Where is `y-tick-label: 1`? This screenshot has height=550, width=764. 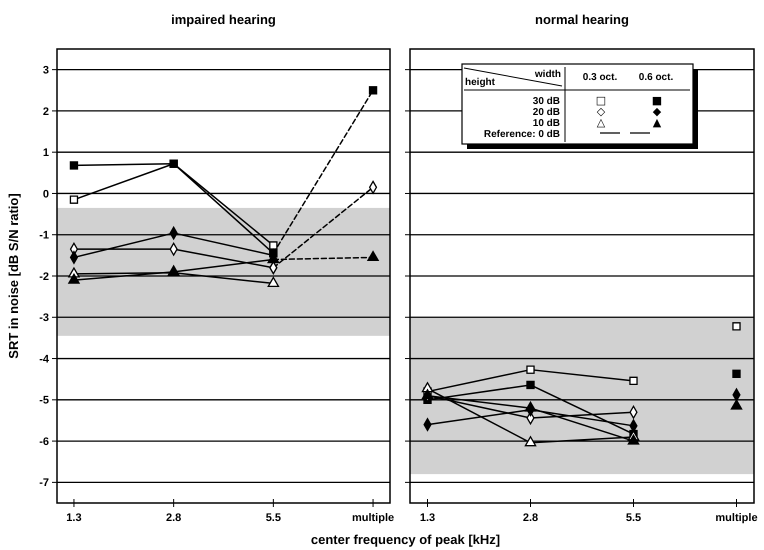 y-tick-label: 1 is located at coordinates (45, 153).